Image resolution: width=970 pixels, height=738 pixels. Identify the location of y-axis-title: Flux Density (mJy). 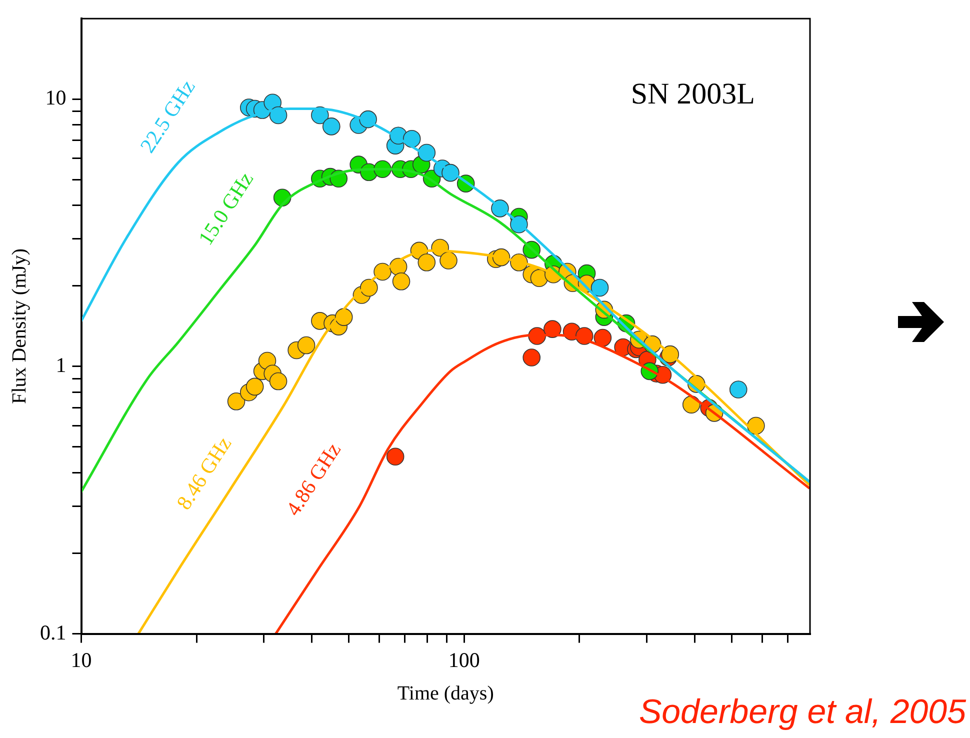
(19, 326).